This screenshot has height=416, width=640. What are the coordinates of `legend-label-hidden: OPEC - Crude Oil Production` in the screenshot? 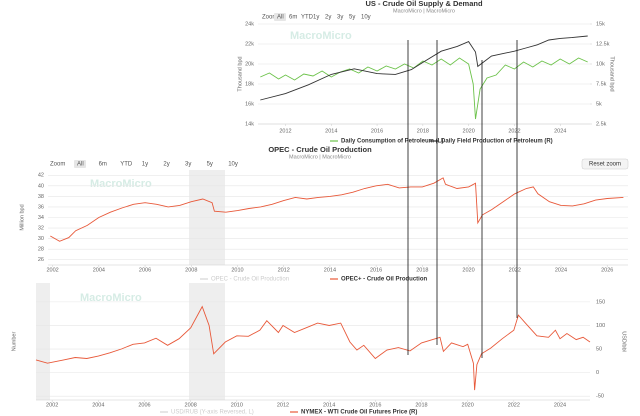 It's located at (250, 280).